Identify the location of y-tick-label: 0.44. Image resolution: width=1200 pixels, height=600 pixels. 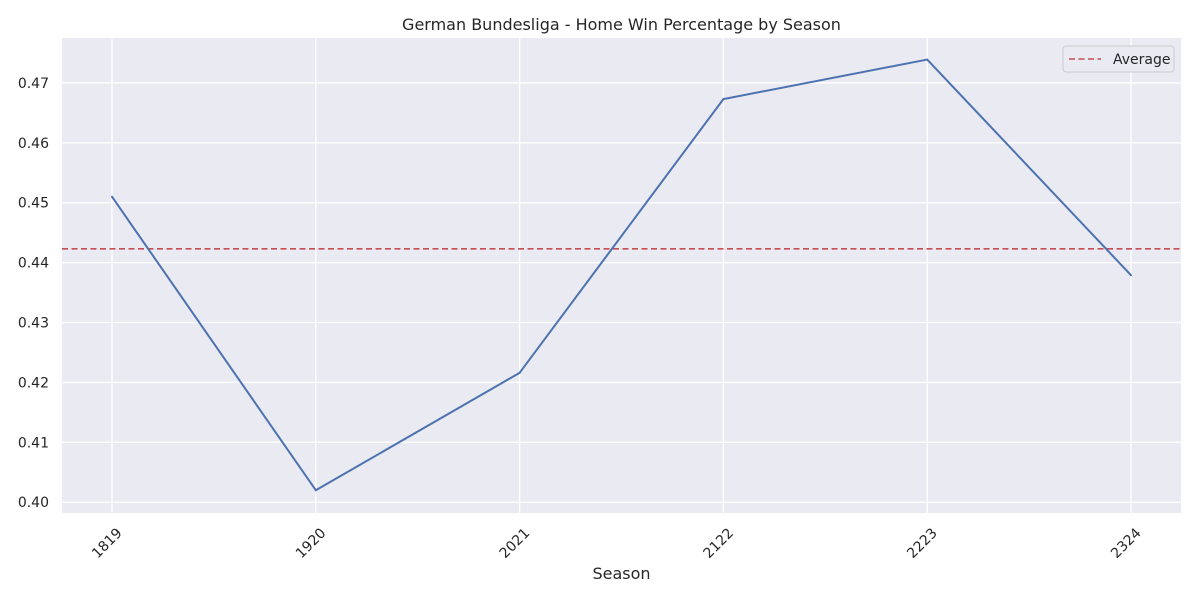
(33, 264).